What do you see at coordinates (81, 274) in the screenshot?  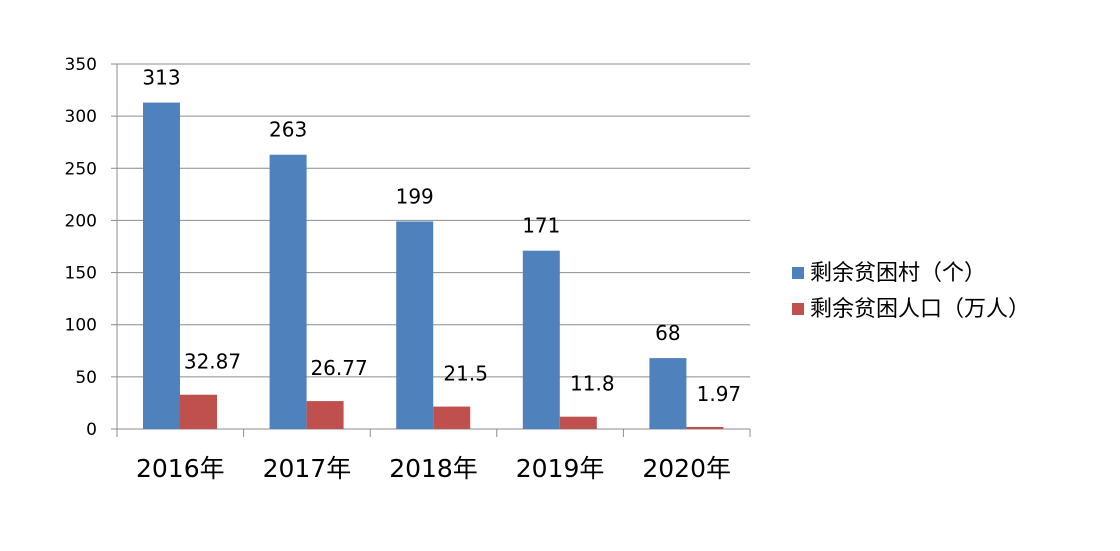 I see `y-tick-label: 150` at bounding box center [81, 274].